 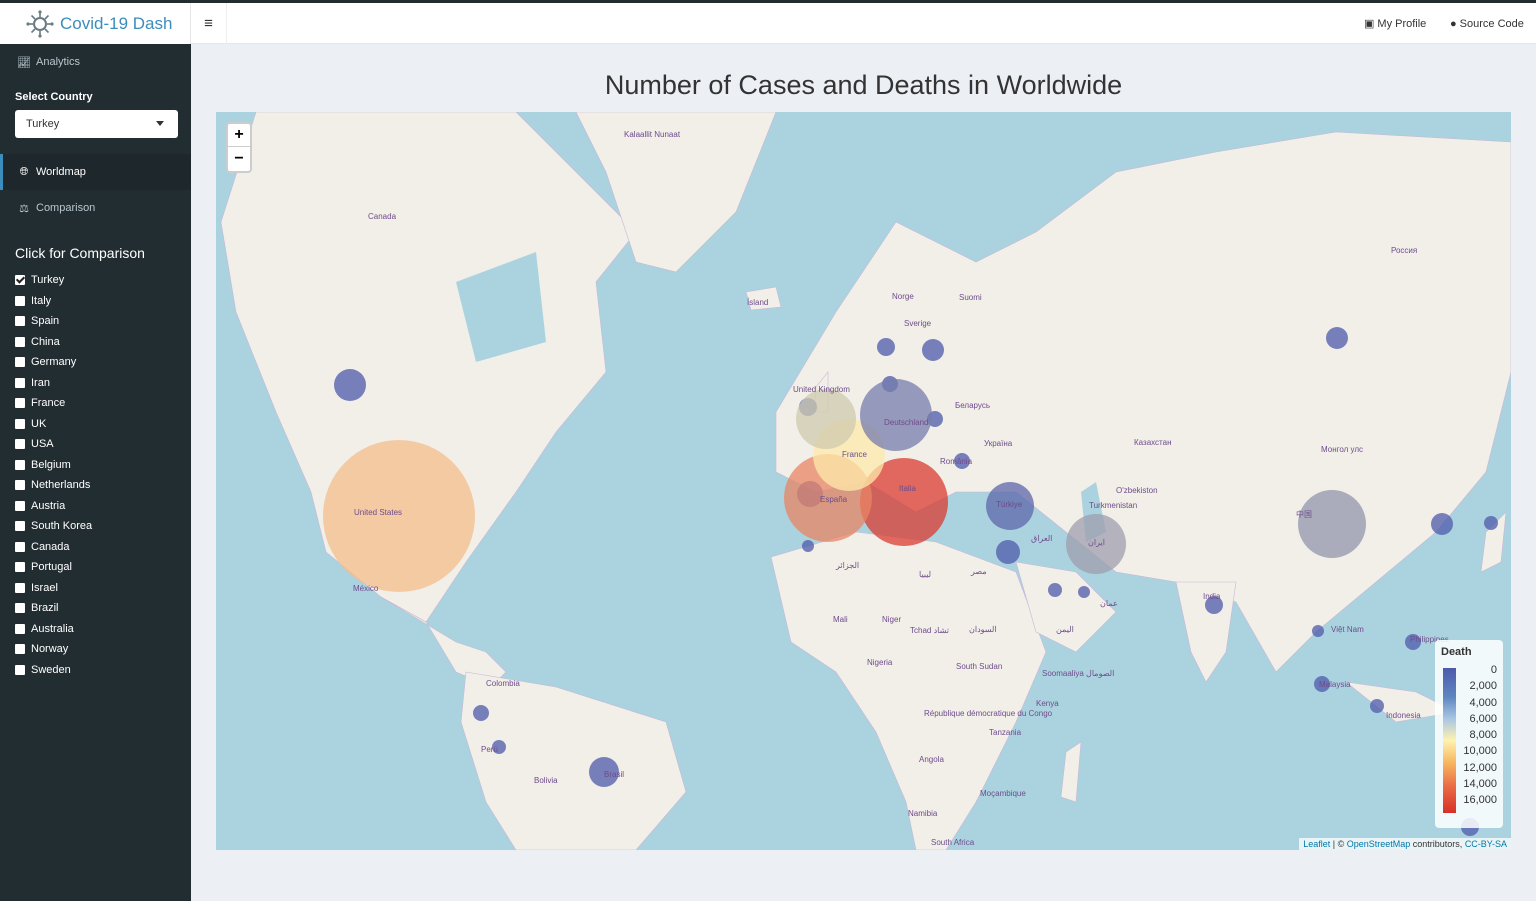 I want to click on comparison-checkbox-iran: Iran, so click(x=53, y=383).